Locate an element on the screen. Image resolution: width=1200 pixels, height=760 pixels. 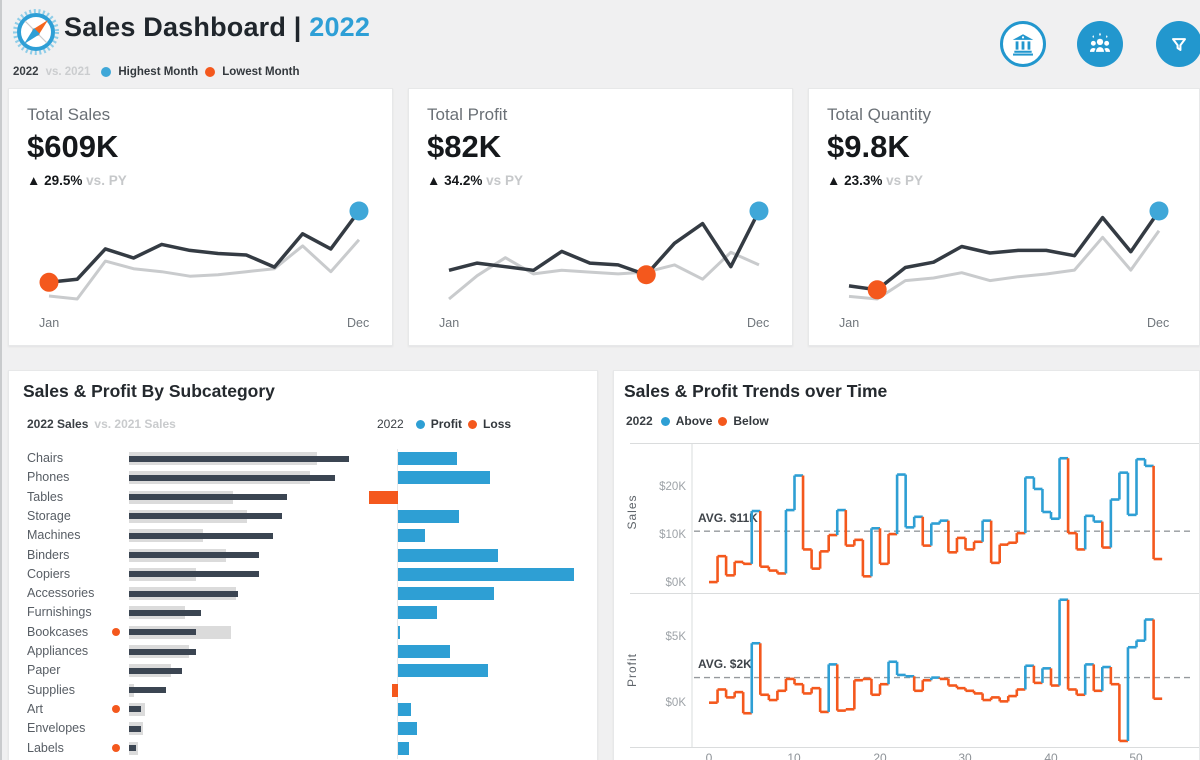
category-label: Chairs is located at coordinates (45, 458).